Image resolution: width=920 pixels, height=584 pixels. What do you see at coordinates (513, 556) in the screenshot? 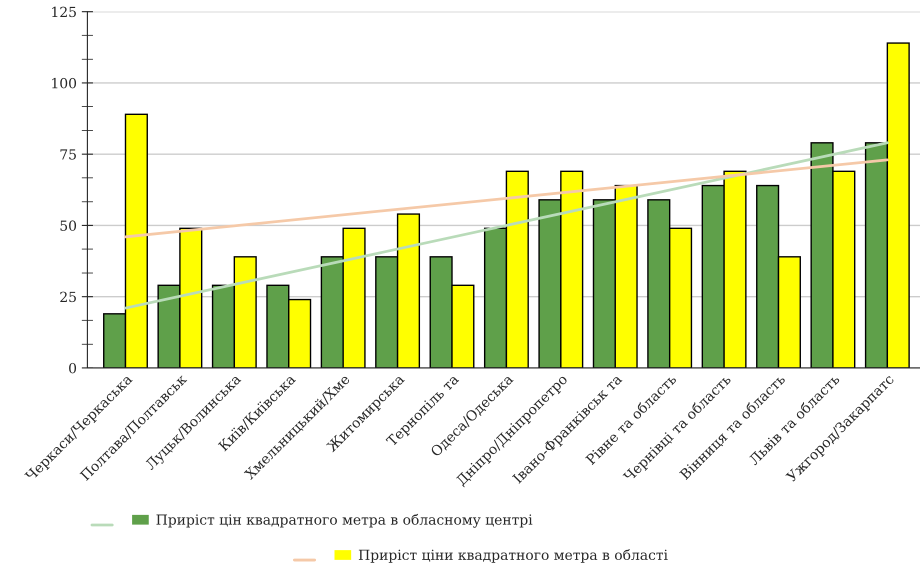
I see `legend-label: Приріст ціни квадратного метра в області` at bounding box center [513, 556].